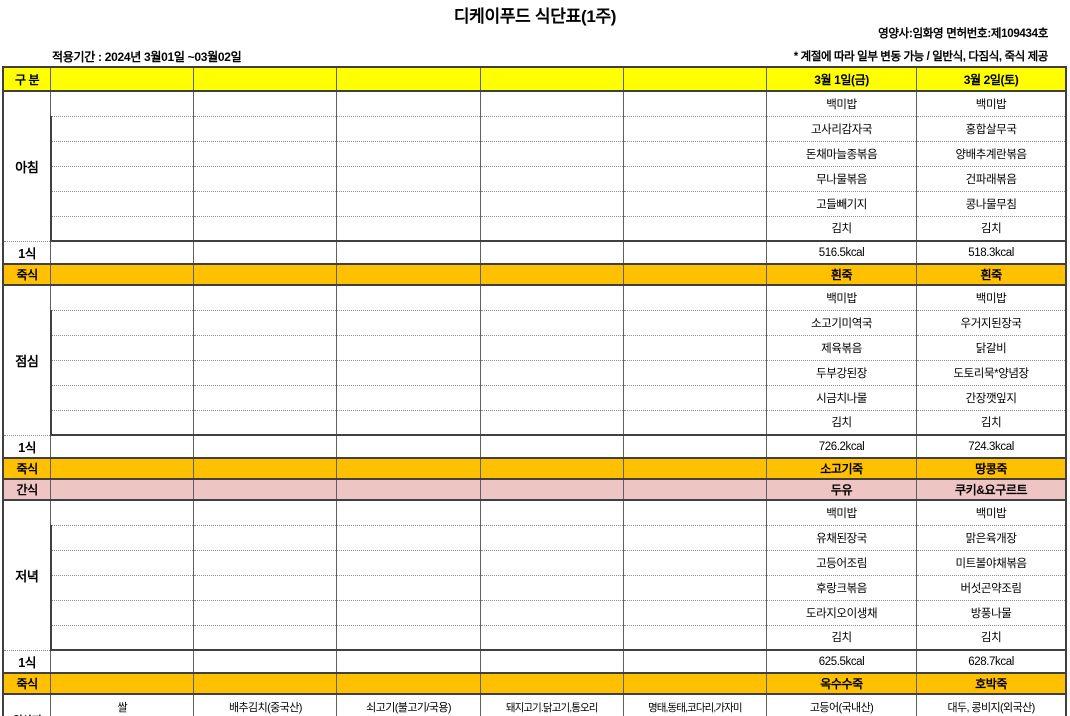 This screenshot has height=716, width=1070. Describe the element at coordinates (841, 563) in the screenshot. I see `dish-cell: 고등어조림` at that location.